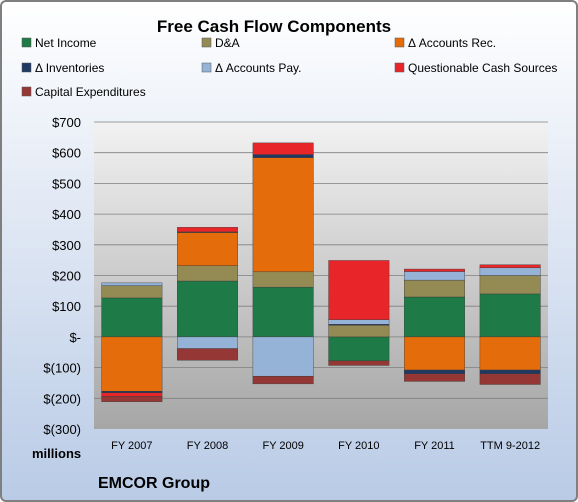  I want to click on x-tick-label: FY 2008, so click(207, 446).